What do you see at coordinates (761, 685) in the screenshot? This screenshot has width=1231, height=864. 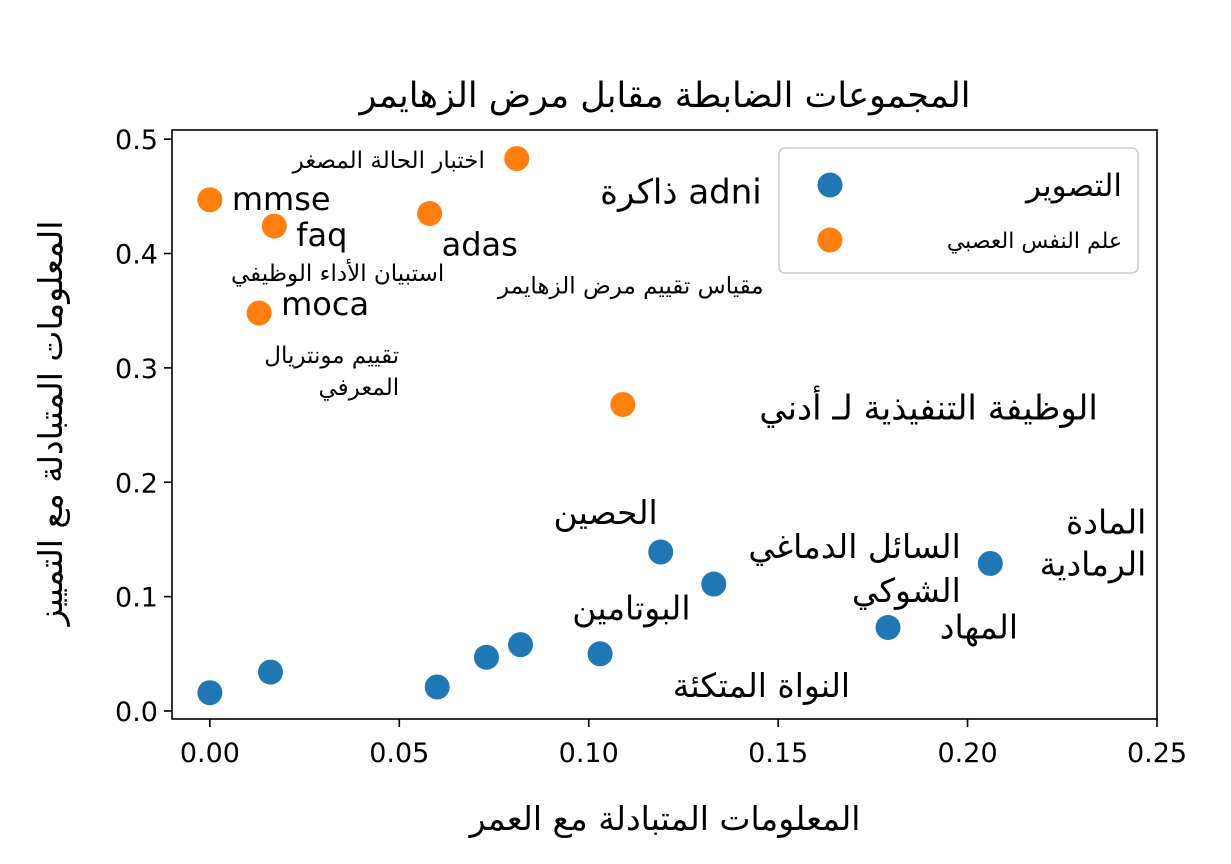 I see `point-label: النواة المتكئة` at bounding box center [761, 685].